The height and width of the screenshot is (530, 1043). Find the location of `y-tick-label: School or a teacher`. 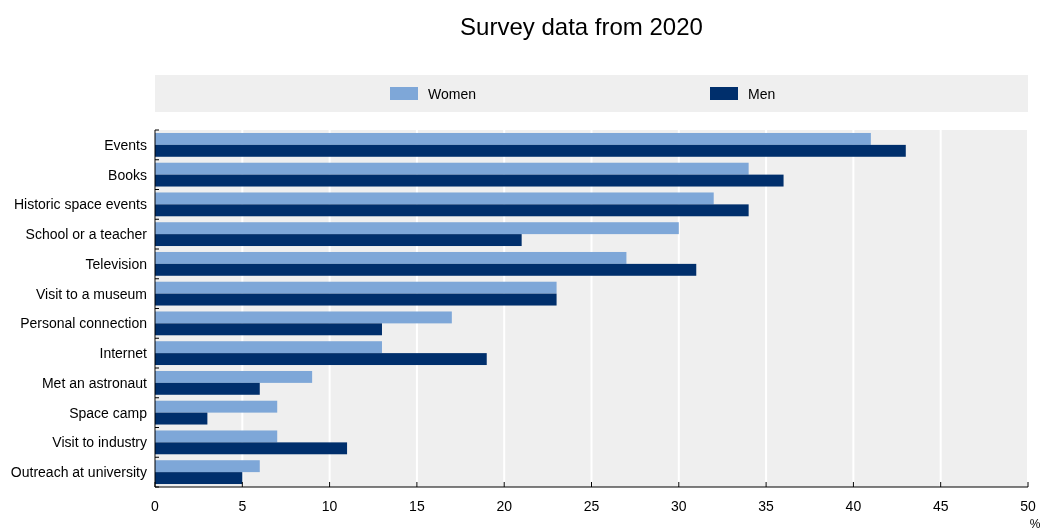

y-tick-label: School or a teacher is located at coordinates (86, 234).